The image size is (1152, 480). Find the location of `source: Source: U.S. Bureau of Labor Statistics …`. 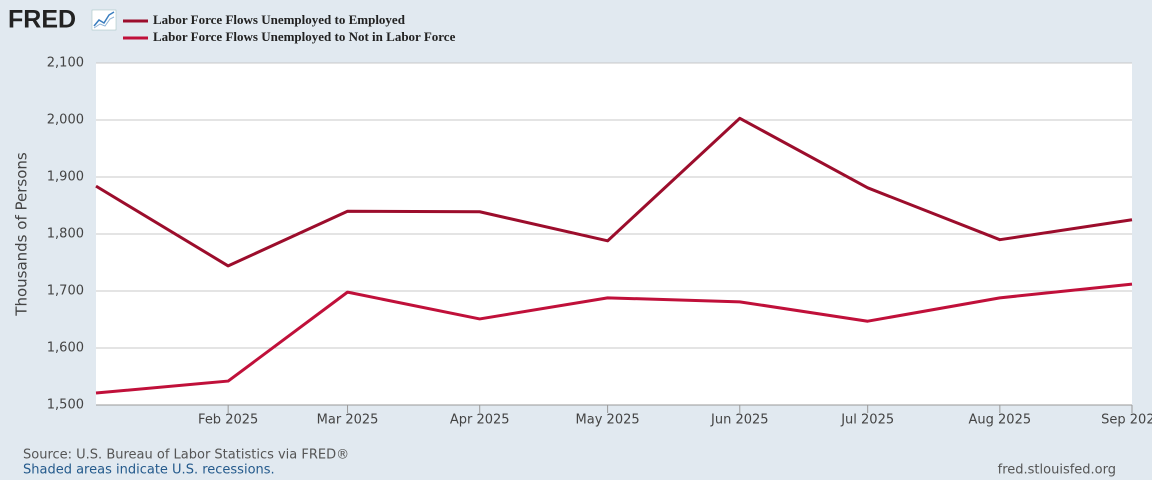

source: Source: U.S. Bureau of Labor Statistics … is located at coordinates (186, 455).